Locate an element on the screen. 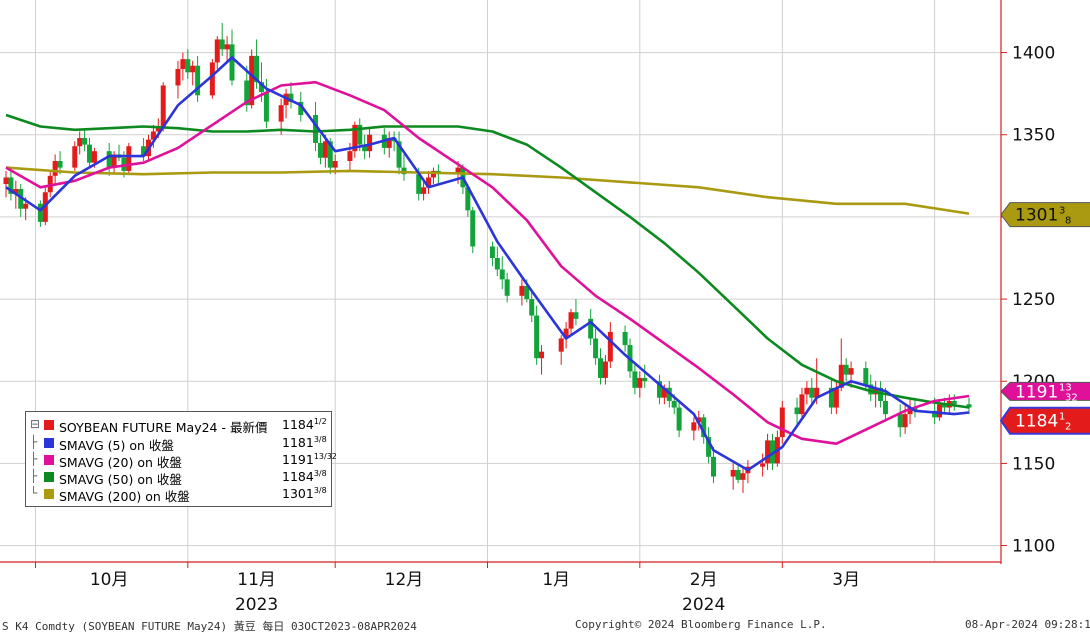  last-value-tag-frac-num: 3 is located at coordinates (1062, 211).